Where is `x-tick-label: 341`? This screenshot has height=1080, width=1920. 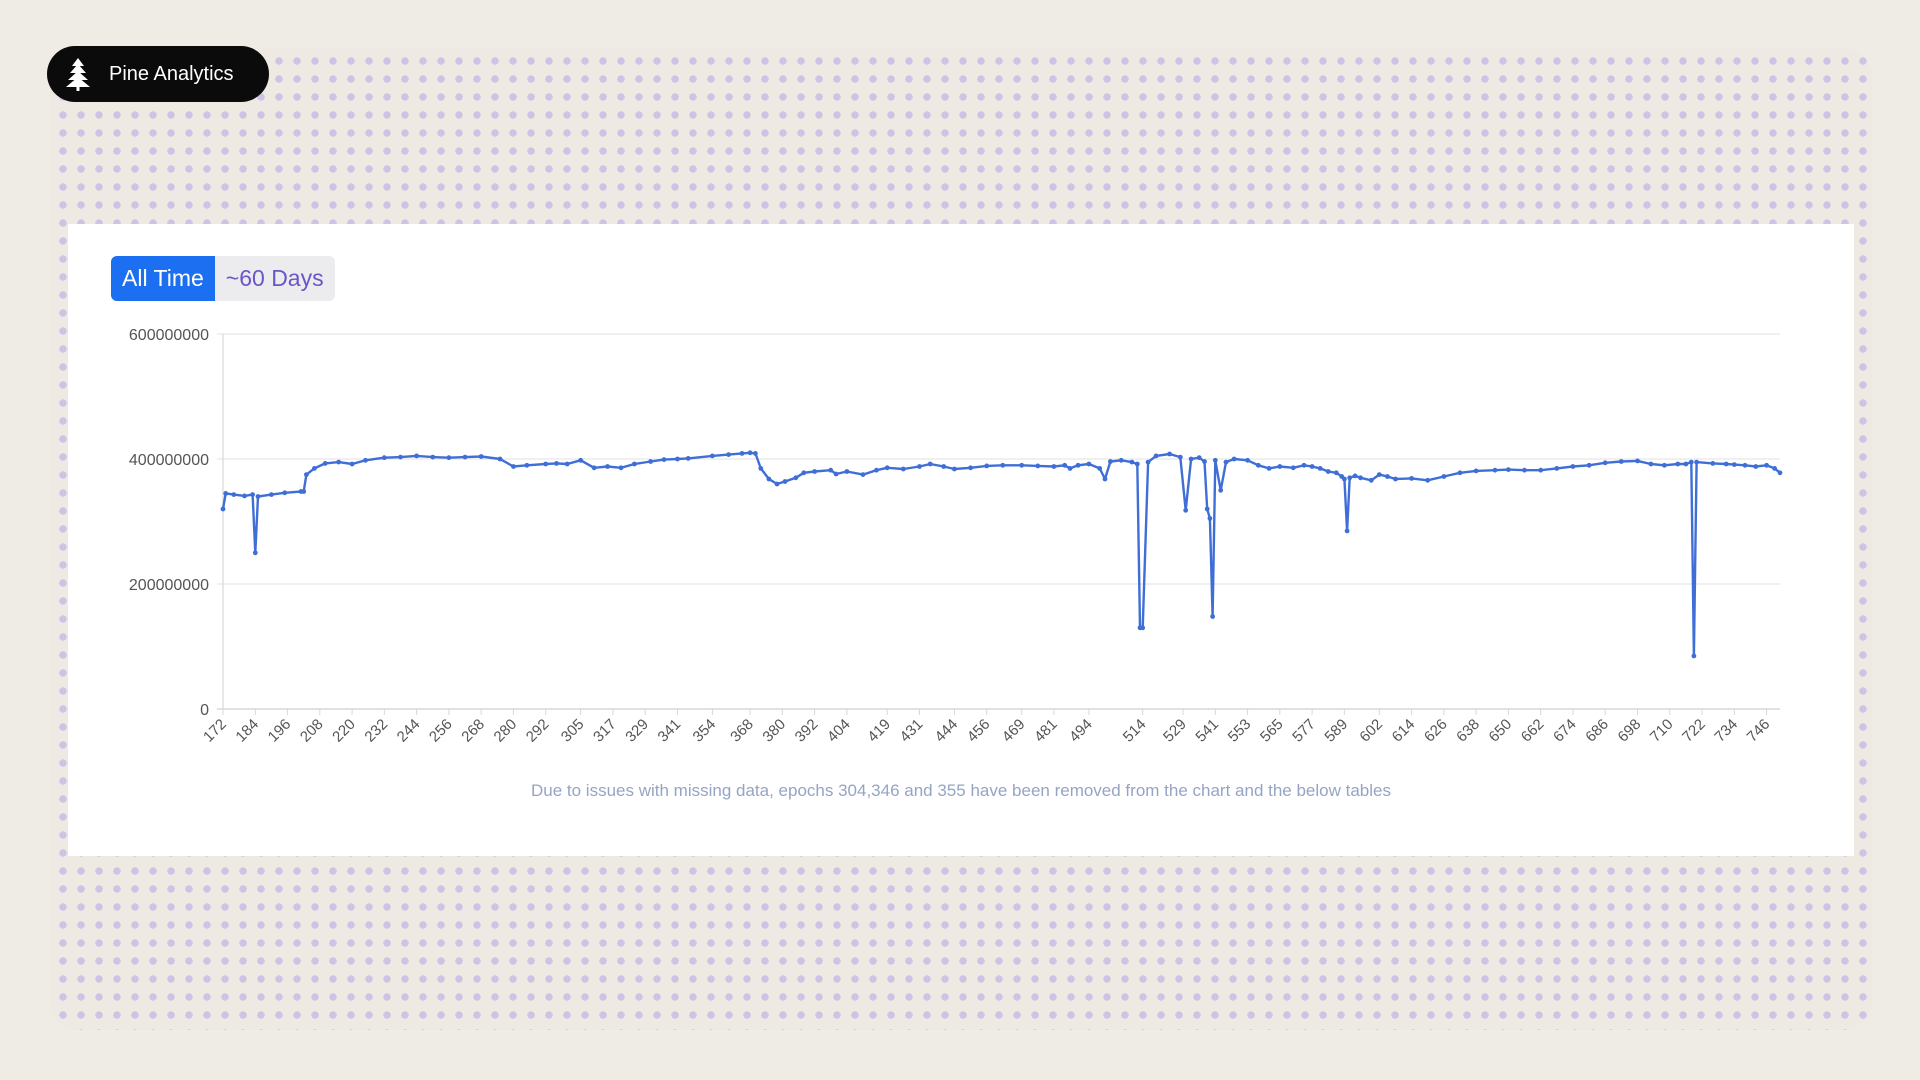
x-tick-label: 341 is located at coordinates (670, 731).